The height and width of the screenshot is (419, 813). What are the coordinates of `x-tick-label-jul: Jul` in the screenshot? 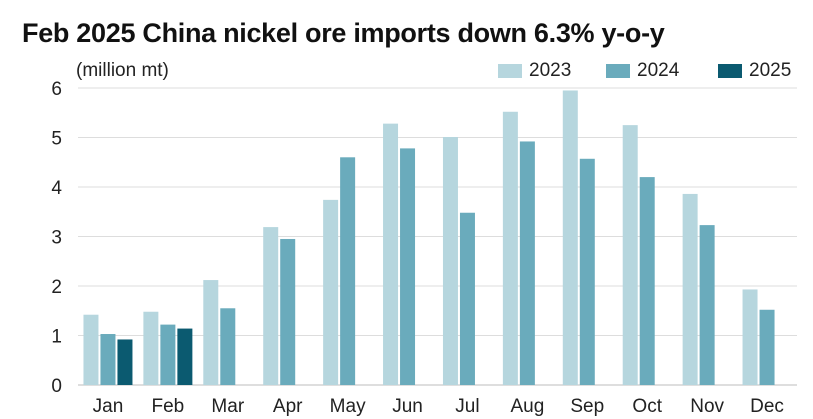 It's located at (467, 406).